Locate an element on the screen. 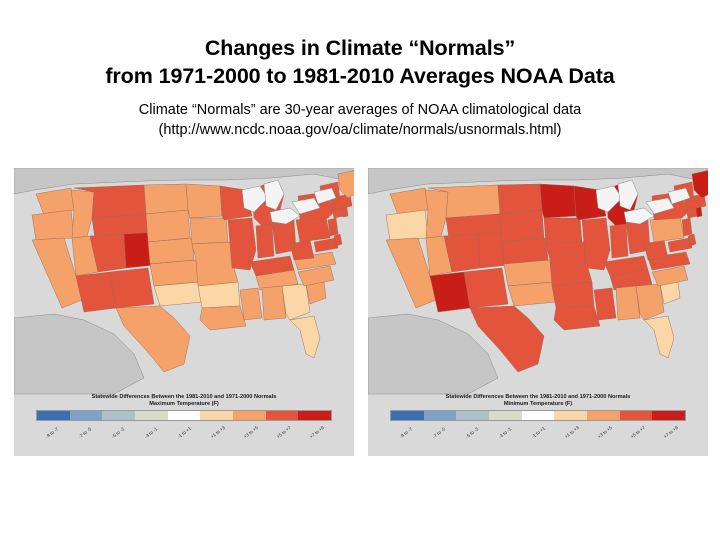 Image resolution: width=720 pixels, height=540 pixels. state-ar is located at coordinates (573, 295).